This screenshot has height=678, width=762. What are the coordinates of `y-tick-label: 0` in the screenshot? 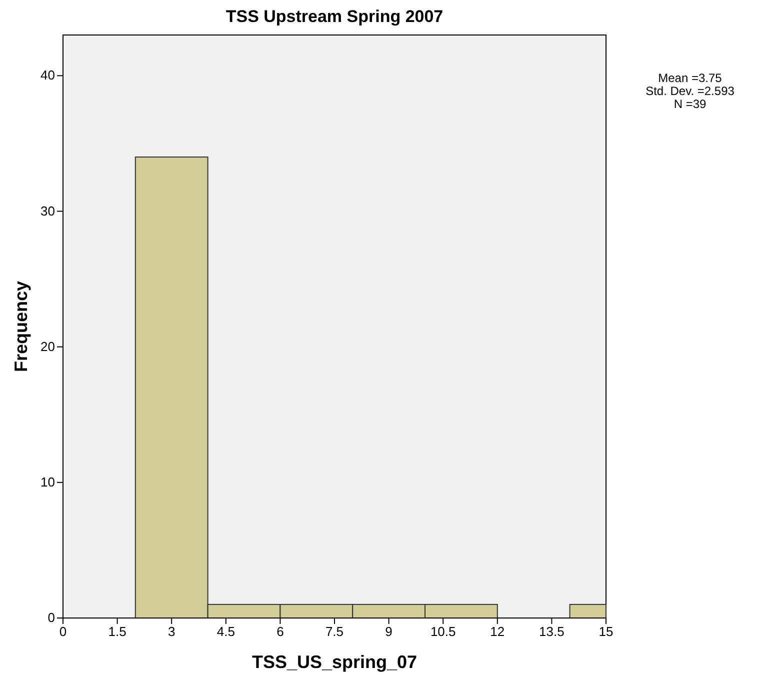 It's located at (51, 617).